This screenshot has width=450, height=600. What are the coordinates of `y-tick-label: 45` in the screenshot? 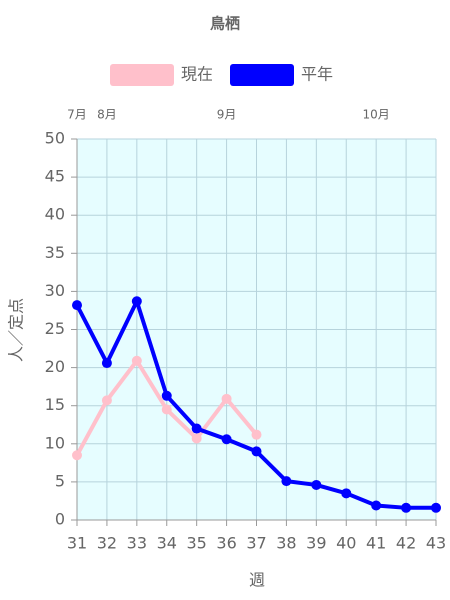 It's located at (55, 176).